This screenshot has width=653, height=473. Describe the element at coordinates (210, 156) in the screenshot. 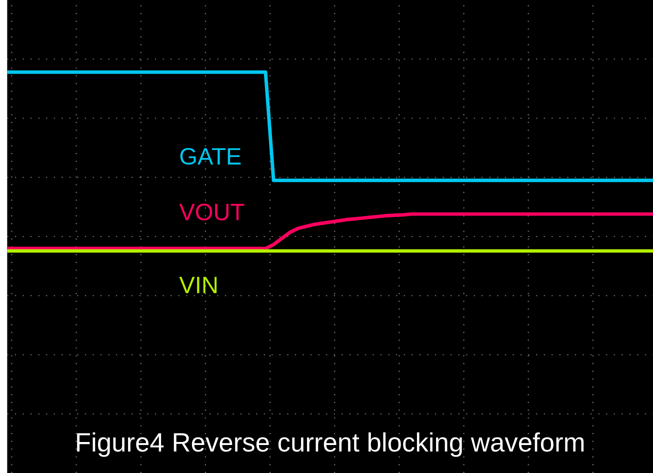

I see `series-label: GATE` at that location.